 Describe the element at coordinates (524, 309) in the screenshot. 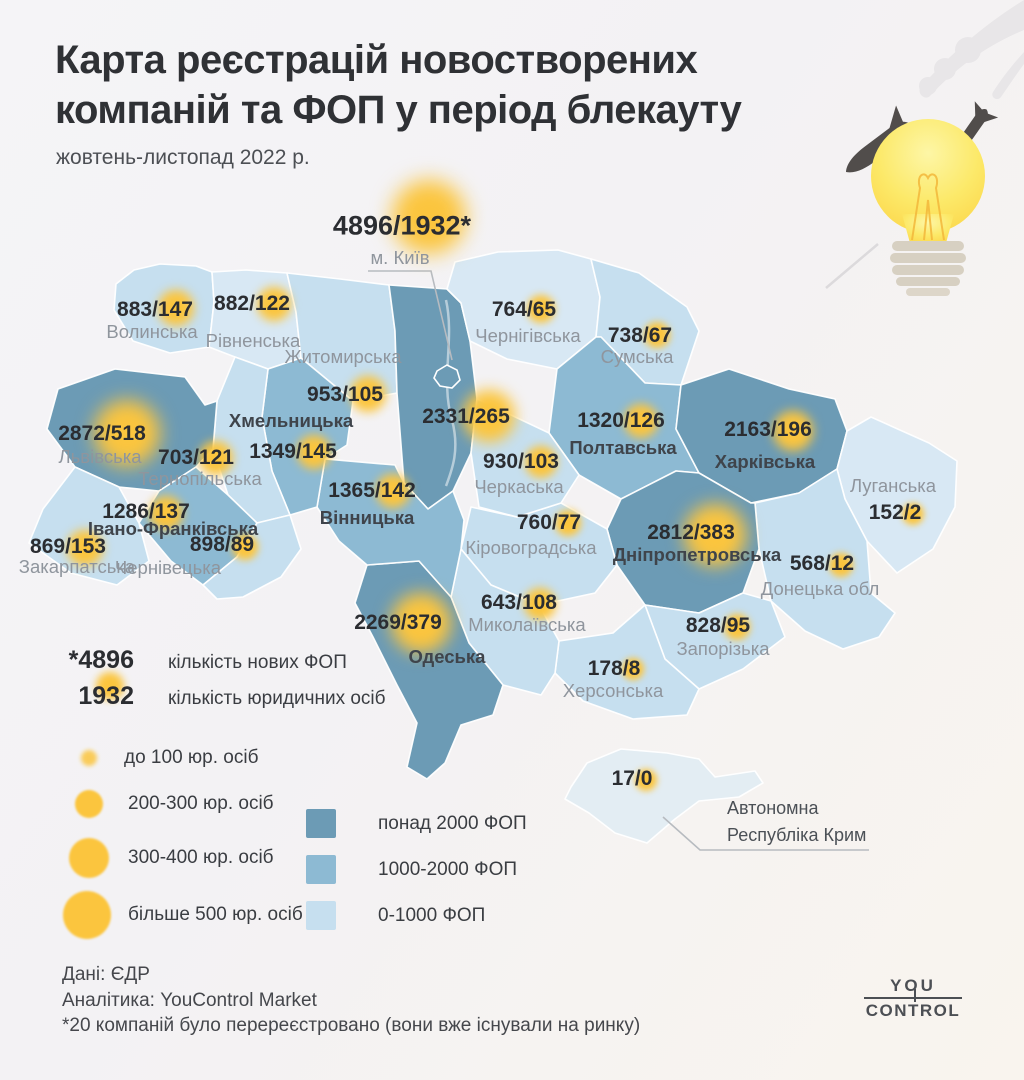

I see `value-label-chernihiv: 764/65` at that location.